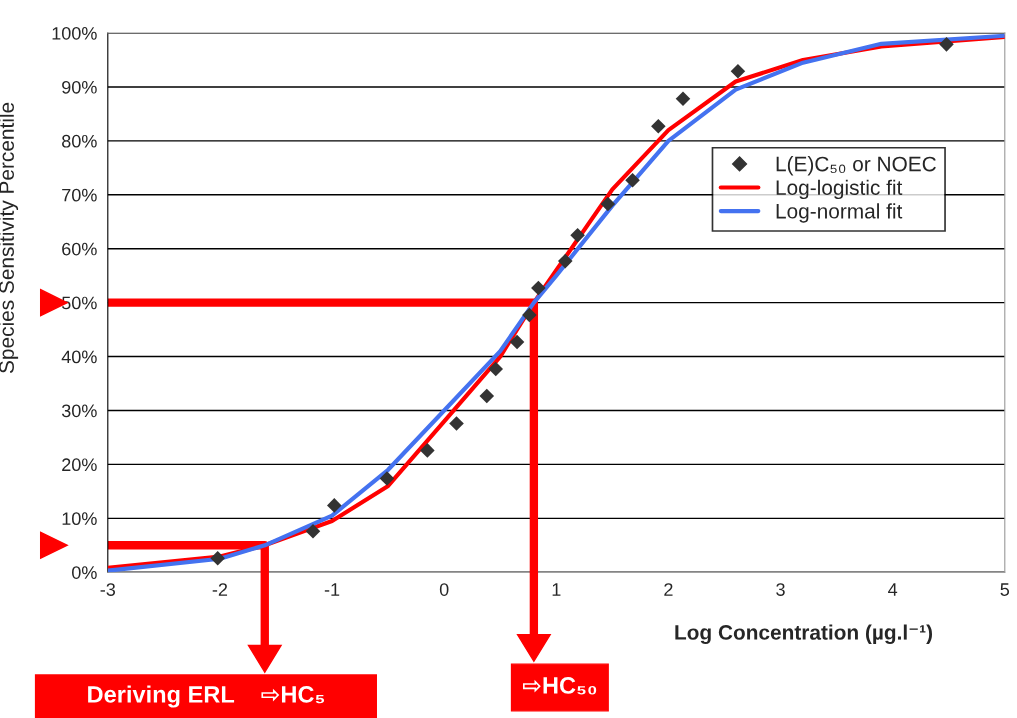 The width and height of the screenshot is (1017, 718). Describe the element at coordinates (79, 195) in the screenshot. I see `y-tick-label: 70%` at that location.